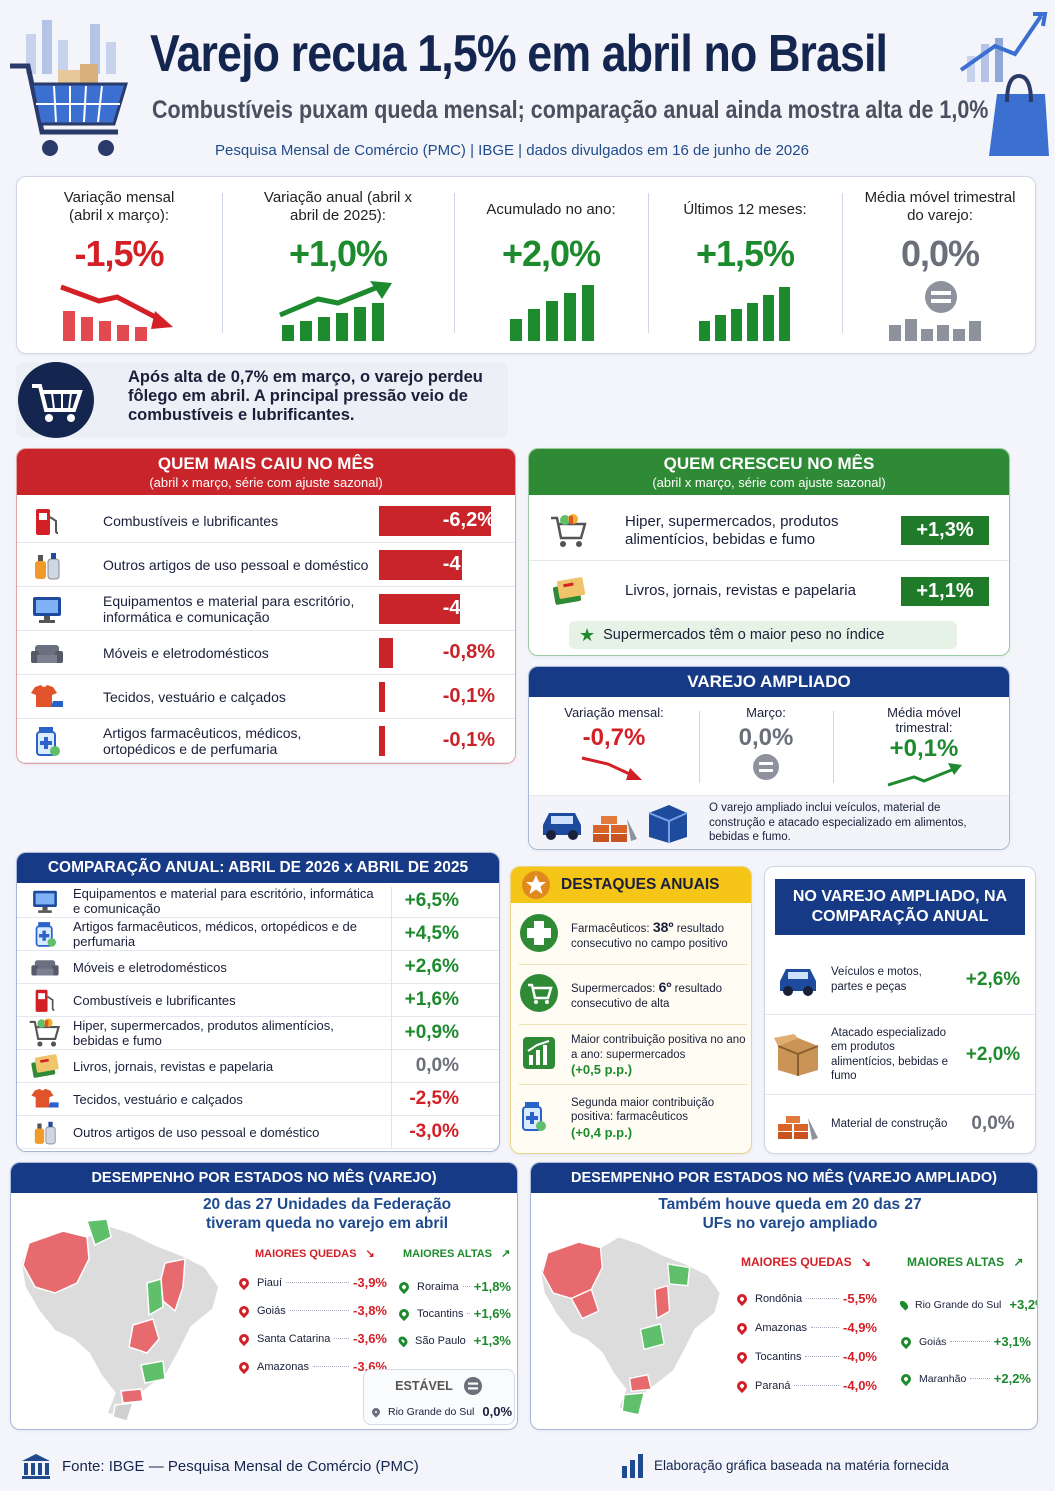  What do you see at coordinates (805, 1385) in the screenshot?
I see `state-row: Paraná -4,0%` at bounding box center [805, 1385].